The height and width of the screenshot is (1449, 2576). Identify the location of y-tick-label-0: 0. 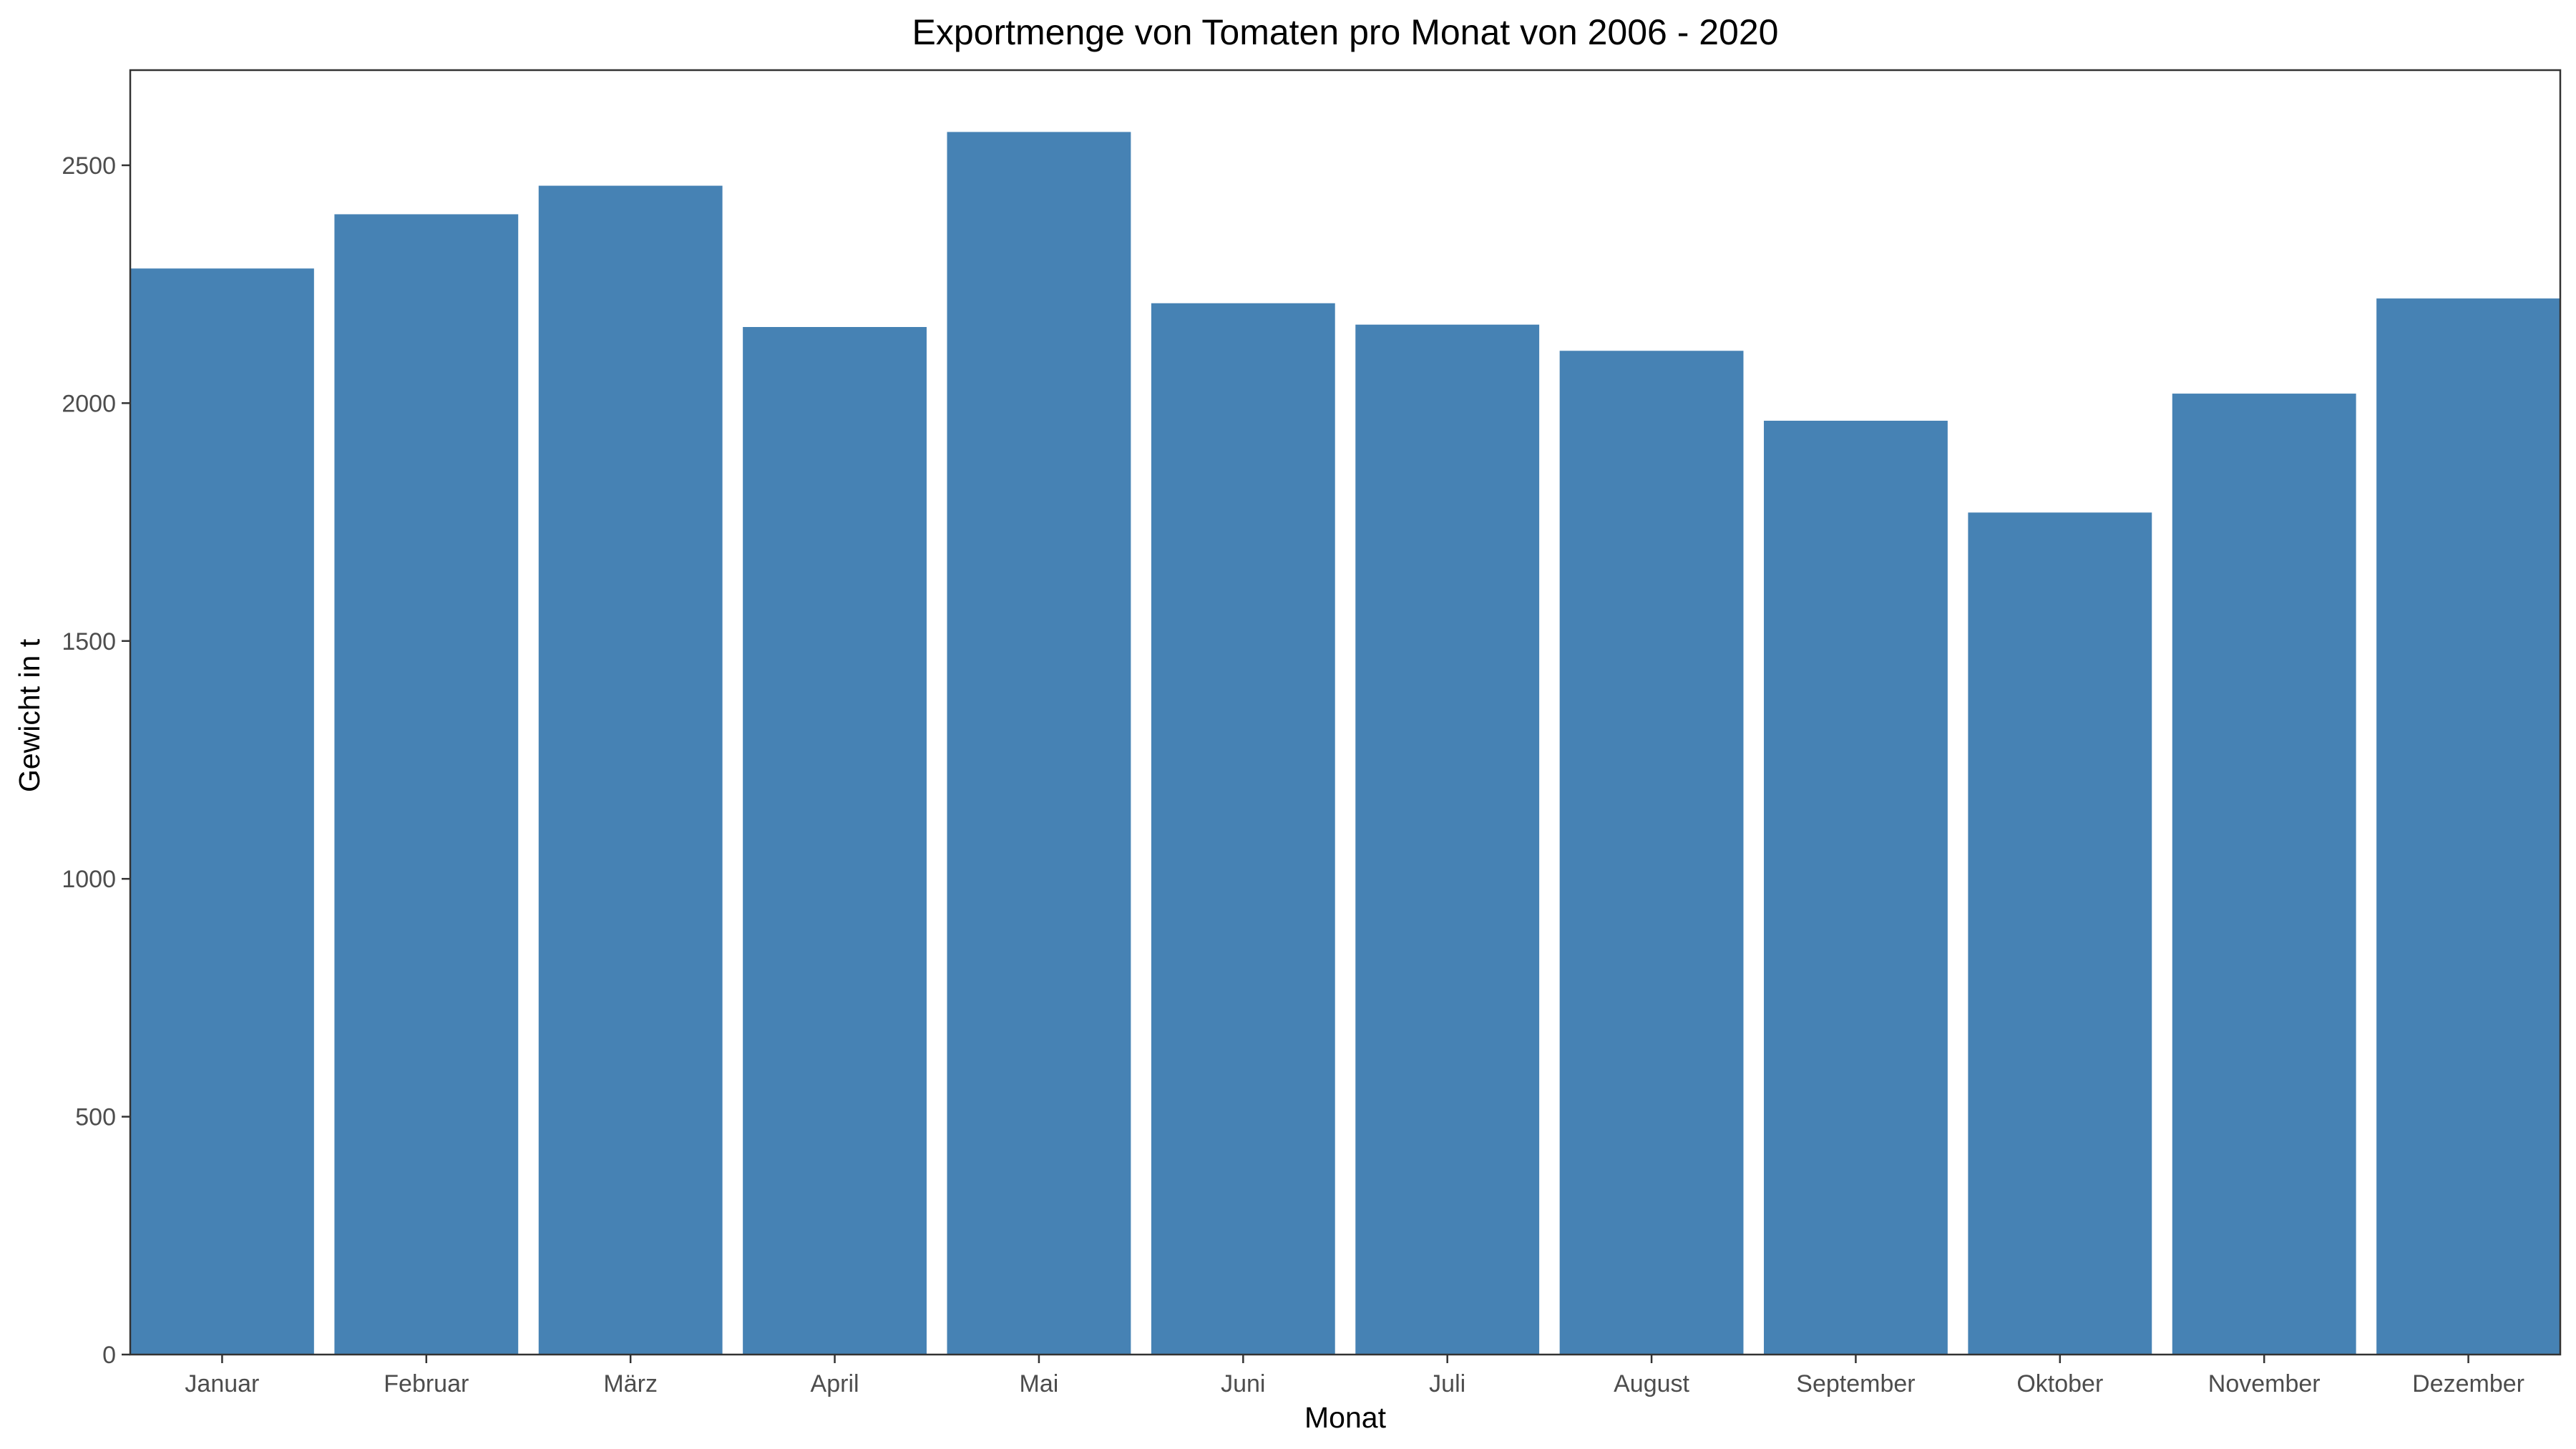
(109, 1355).